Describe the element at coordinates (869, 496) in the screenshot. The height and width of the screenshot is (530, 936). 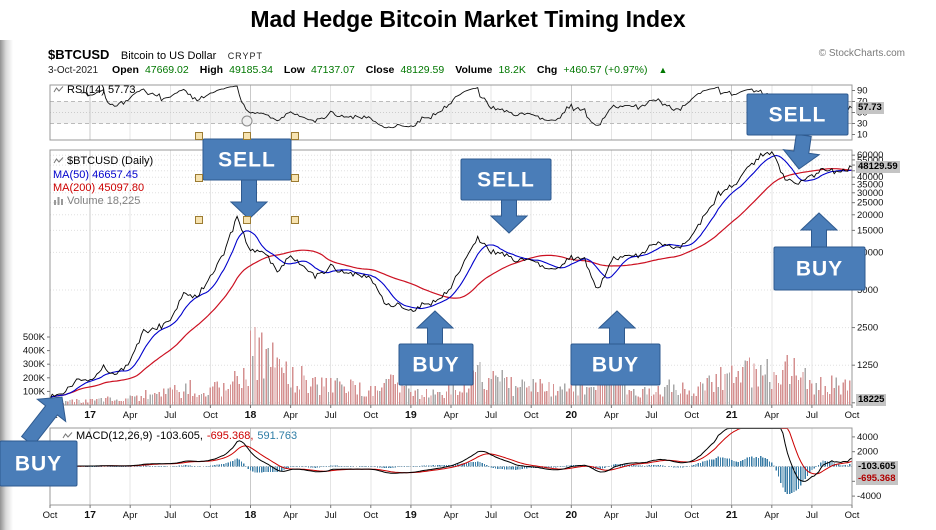
I see `svg-text: -4000` at that location.